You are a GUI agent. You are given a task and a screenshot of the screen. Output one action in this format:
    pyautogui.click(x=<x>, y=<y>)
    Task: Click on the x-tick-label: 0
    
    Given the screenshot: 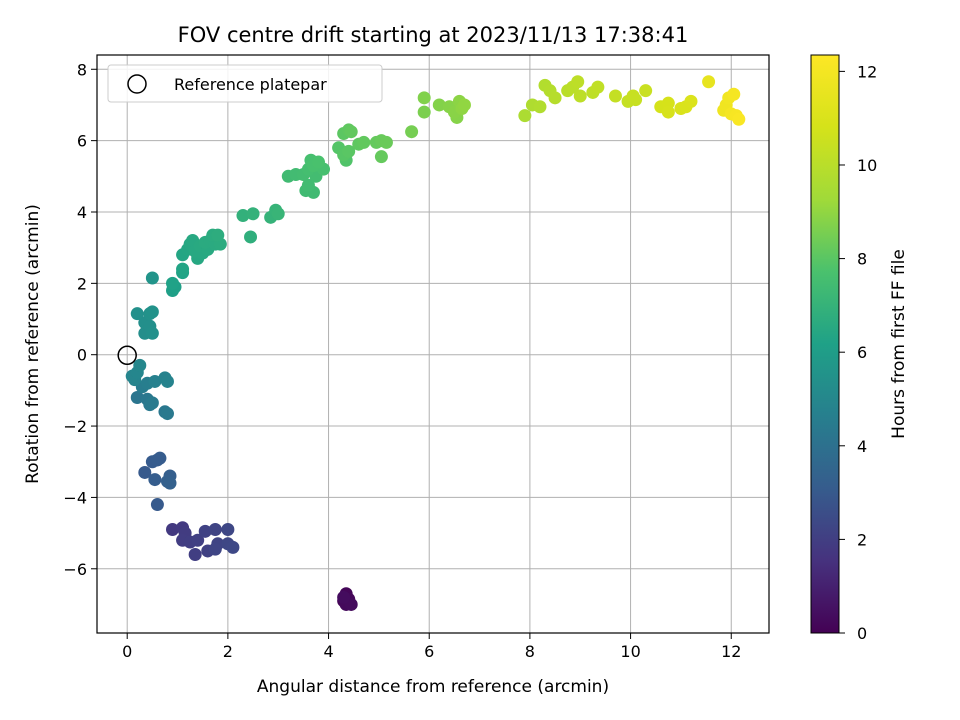 What is the action you would take?
    pyautogui.click(x=127, y=651)
    